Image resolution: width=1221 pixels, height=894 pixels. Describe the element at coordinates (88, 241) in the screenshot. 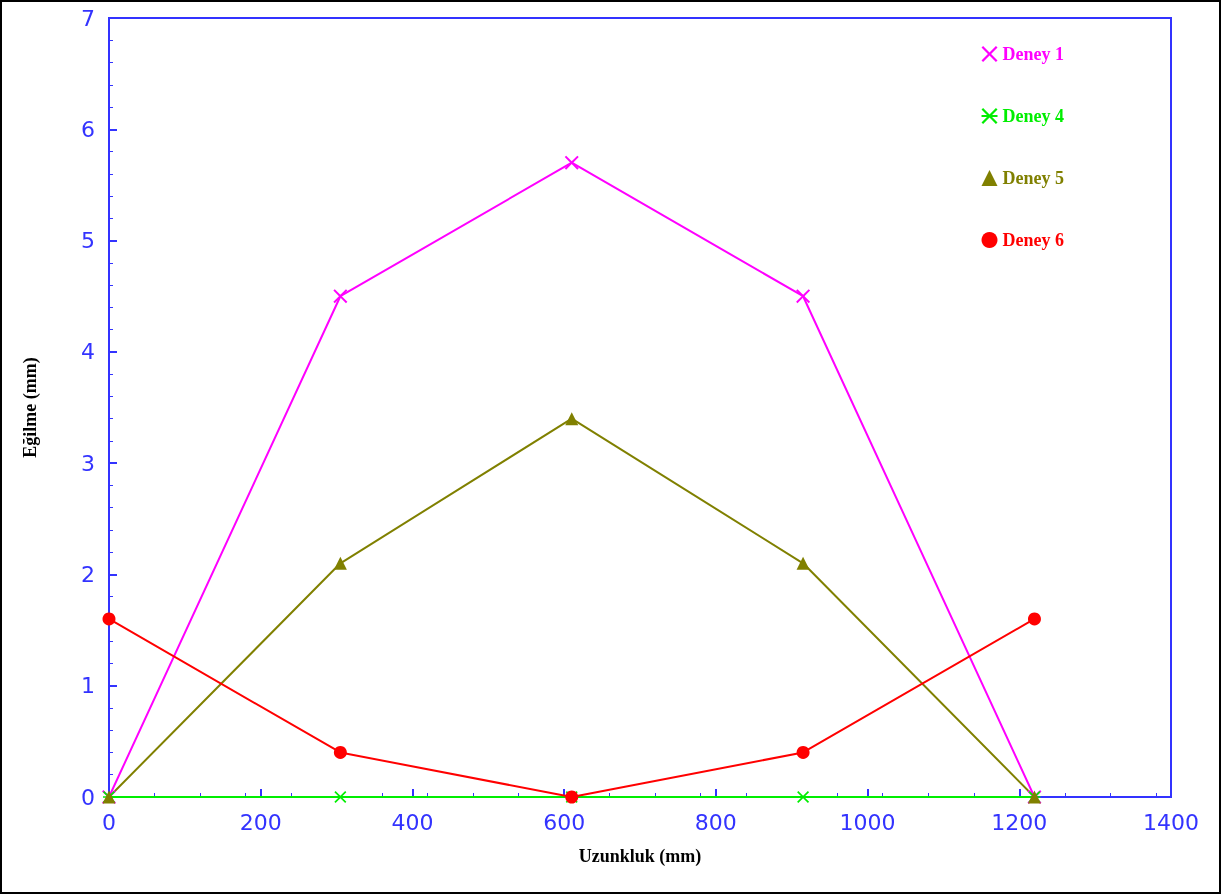

I see `y-tick-label: 5` at that location.